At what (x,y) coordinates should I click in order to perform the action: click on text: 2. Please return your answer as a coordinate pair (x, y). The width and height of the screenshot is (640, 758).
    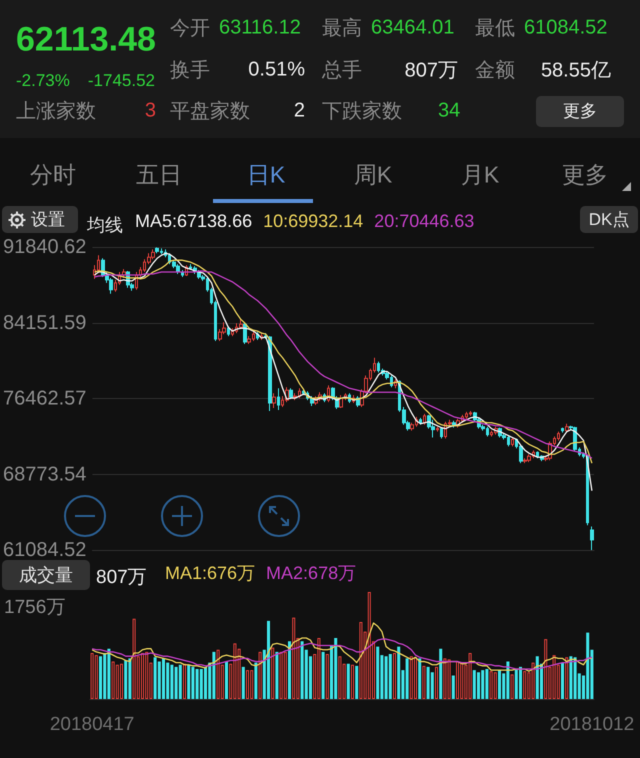
    Looking at the image, I should click on (299, 111).